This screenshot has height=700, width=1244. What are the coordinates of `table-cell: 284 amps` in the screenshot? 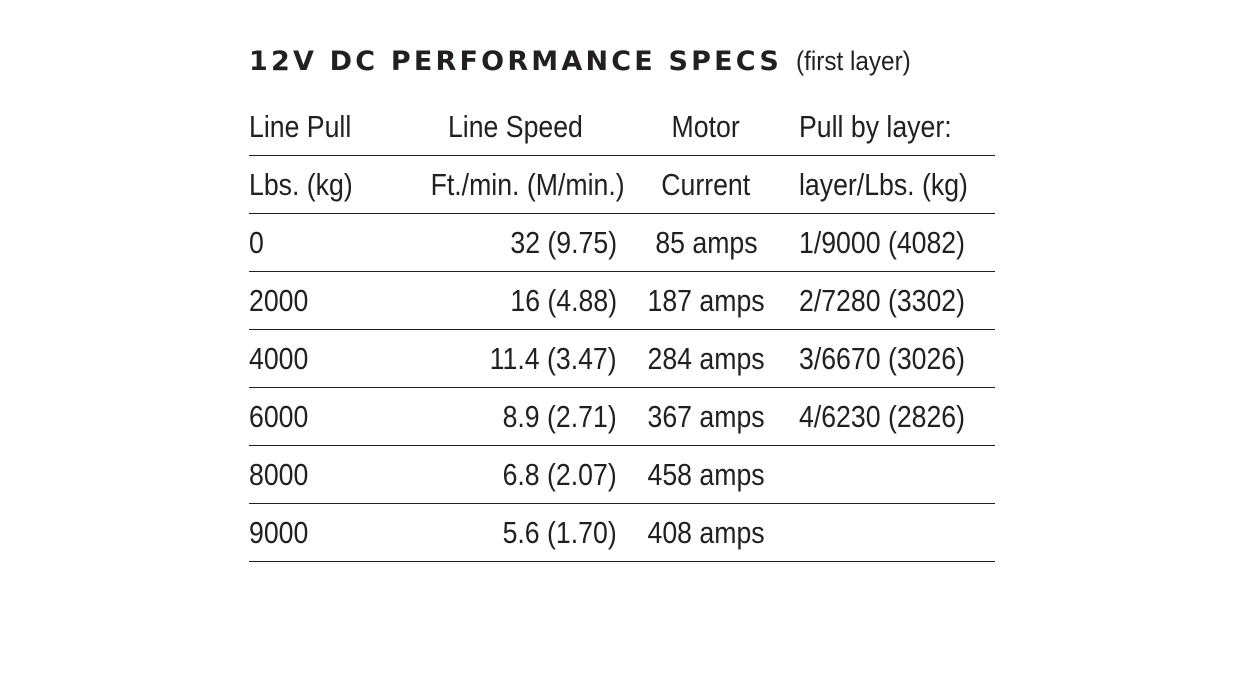 It's located at (706, 358).